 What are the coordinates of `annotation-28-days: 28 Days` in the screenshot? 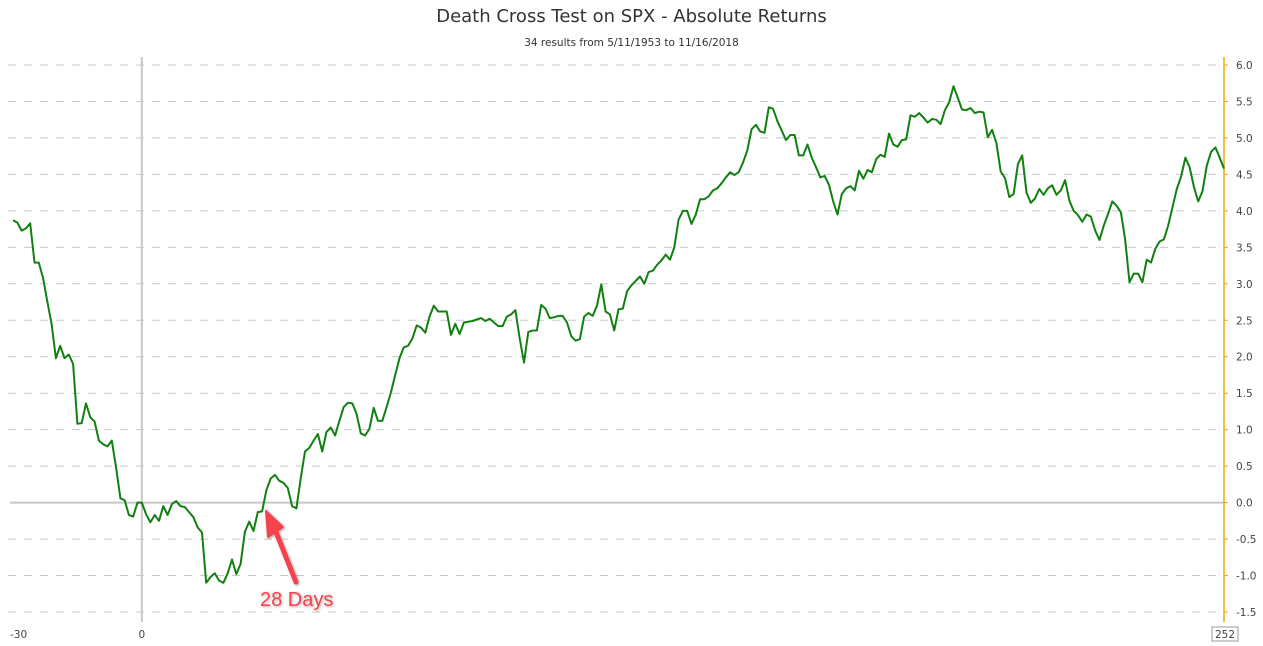 It's located at (296, 560).